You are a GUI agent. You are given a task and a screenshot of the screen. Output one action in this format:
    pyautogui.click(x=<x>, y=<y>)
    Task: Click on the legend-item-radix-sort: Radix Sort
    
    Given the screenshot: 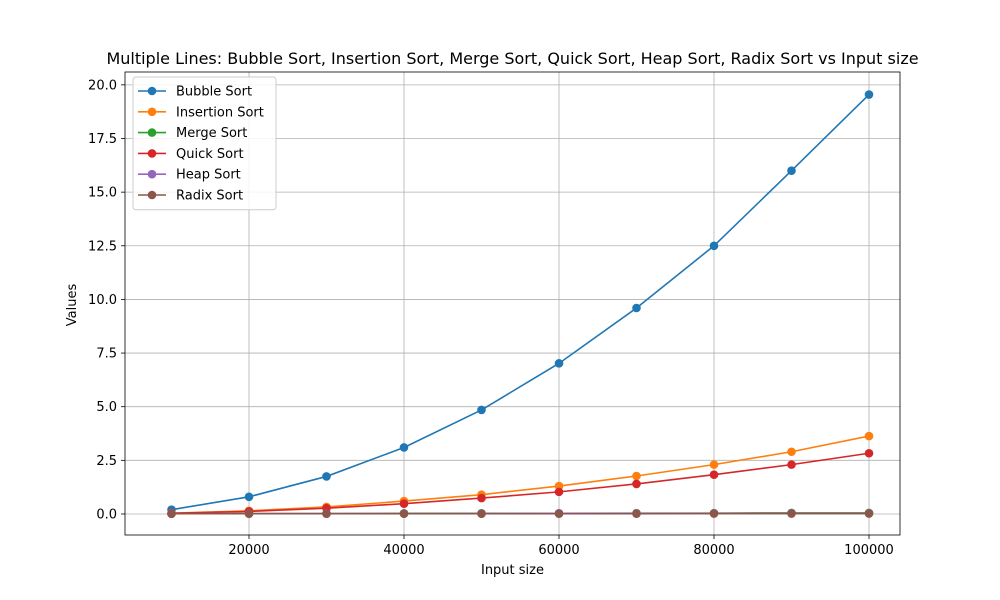 What is the action you would take?
    pyautogui.click(x=190, y=196)
    